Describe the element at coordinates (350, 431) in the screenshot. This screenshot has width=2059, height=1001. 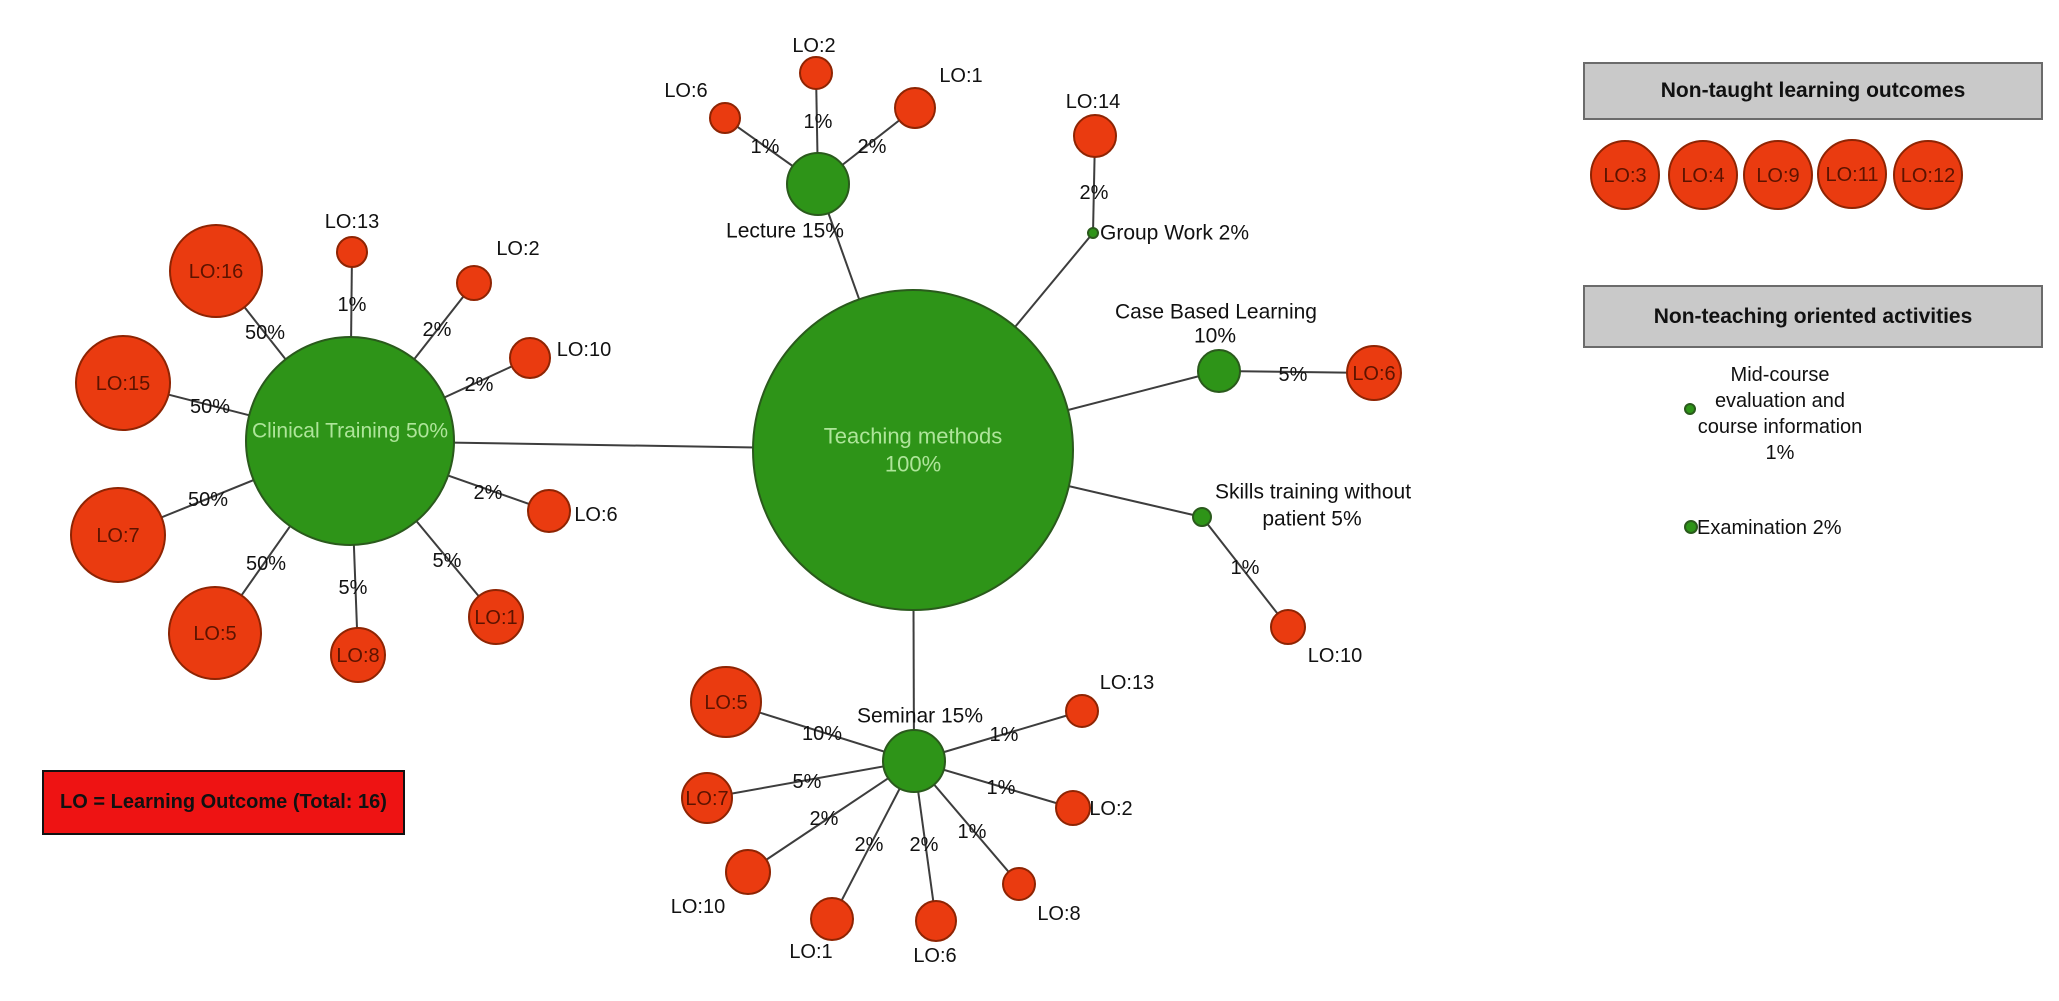
I see `label-clinical-training: Clinical Training 50%` at that location.